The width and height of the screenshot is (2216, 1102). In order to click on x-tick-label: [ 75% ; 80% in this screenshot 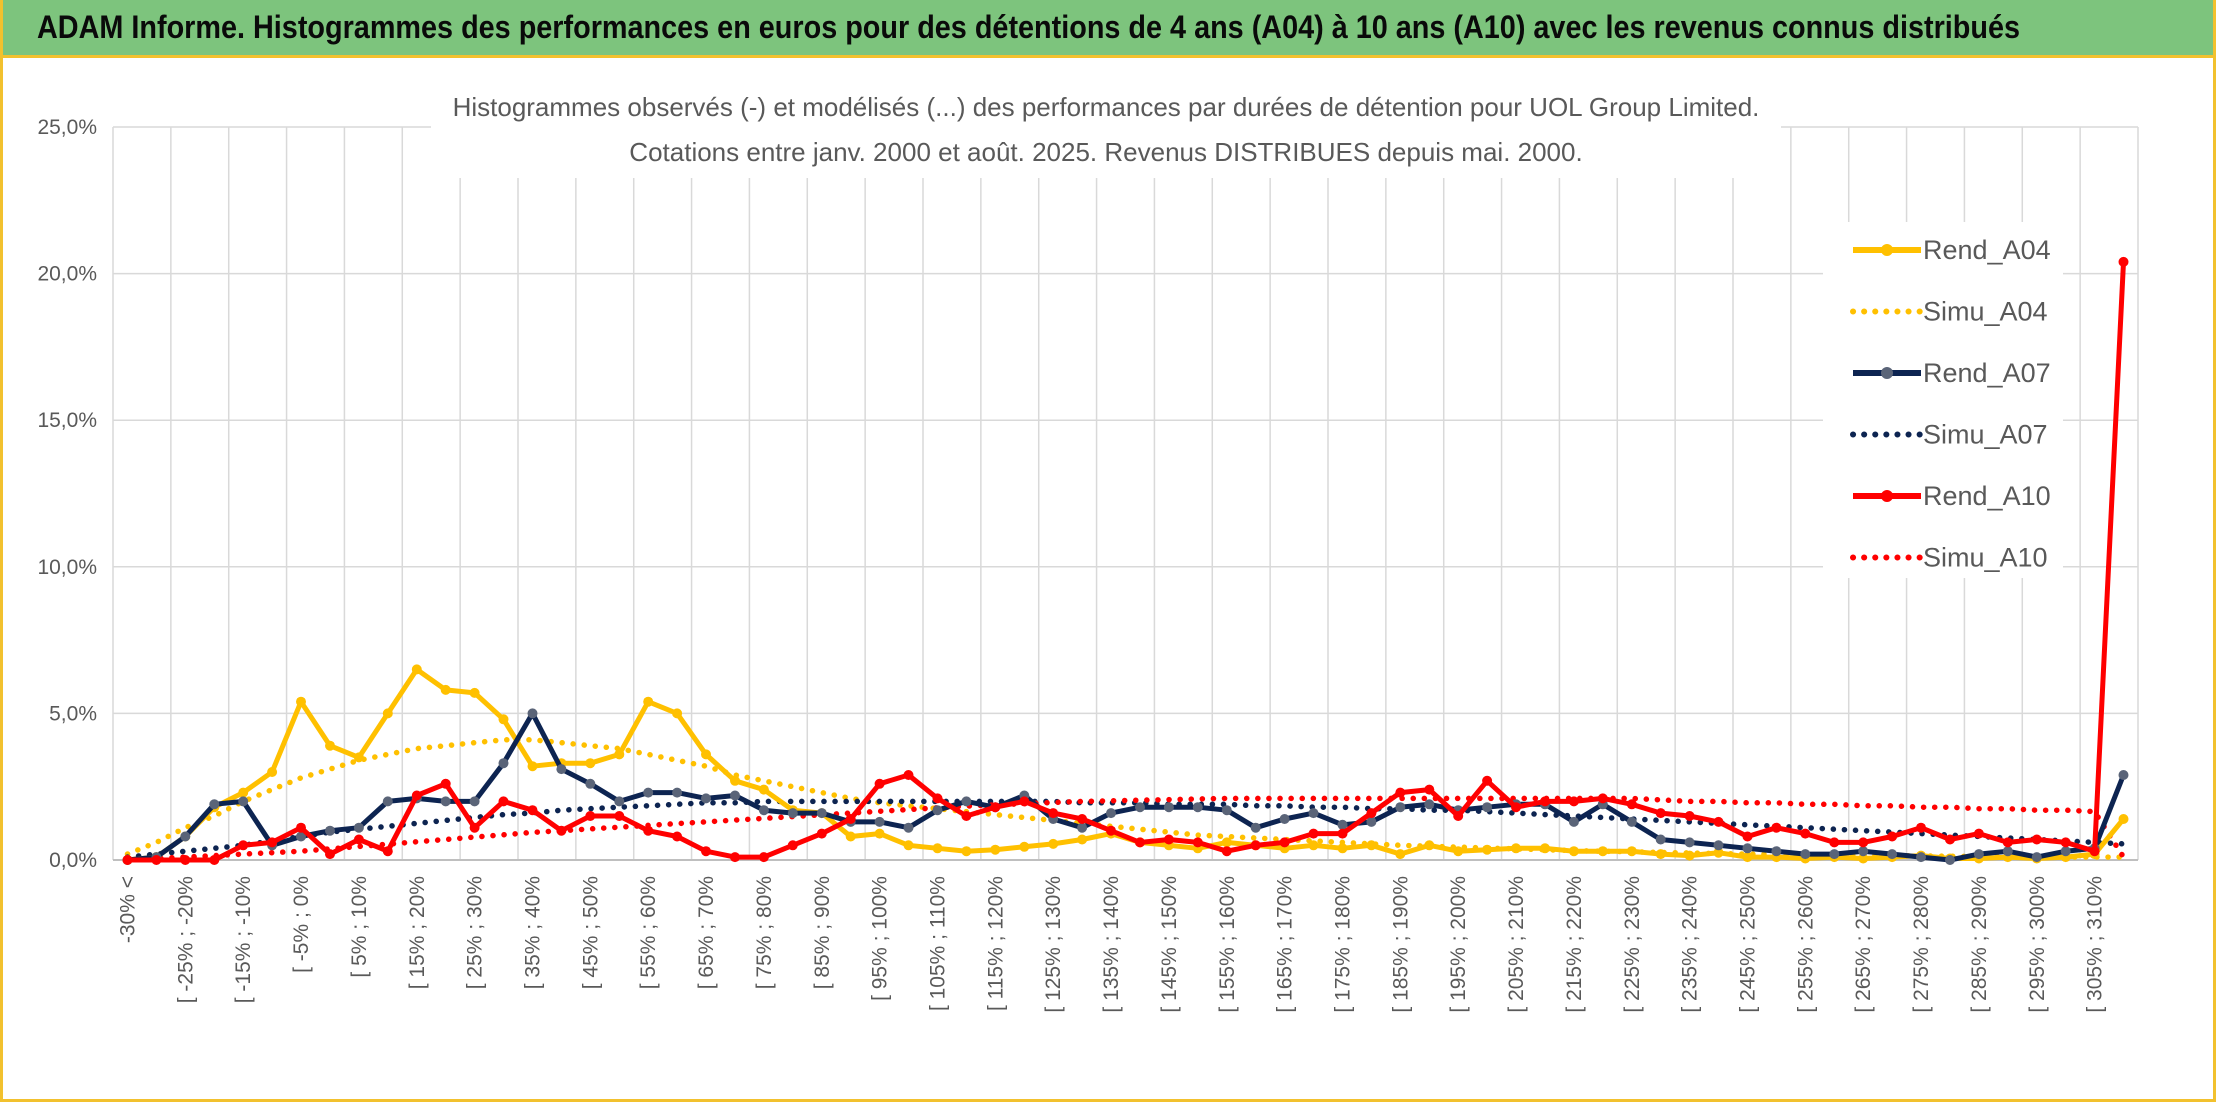, I will do `click(764, 932)`.